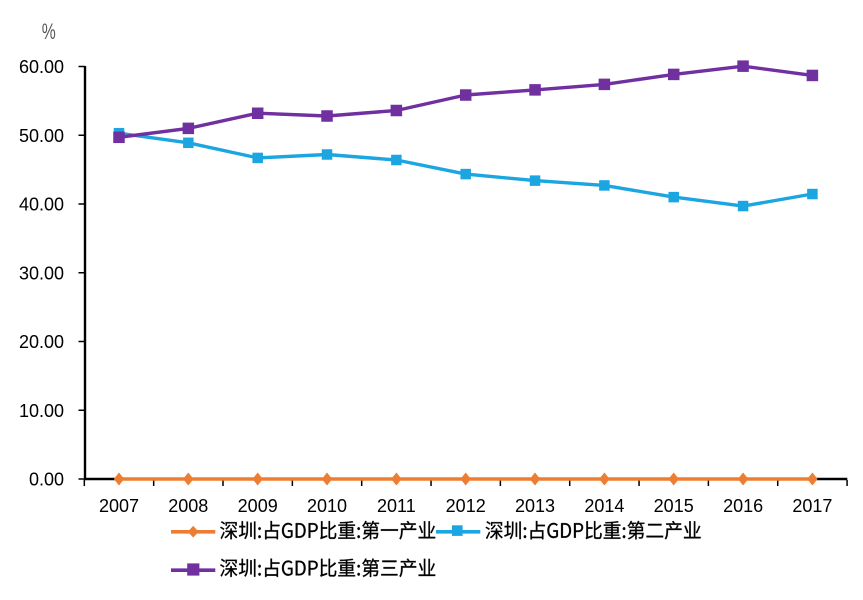 The image size is (863, 600). What do you see at coordinates (119, 506) in the screenshot?
I see `svg-text: 2007` at bounding box center [119, 506].